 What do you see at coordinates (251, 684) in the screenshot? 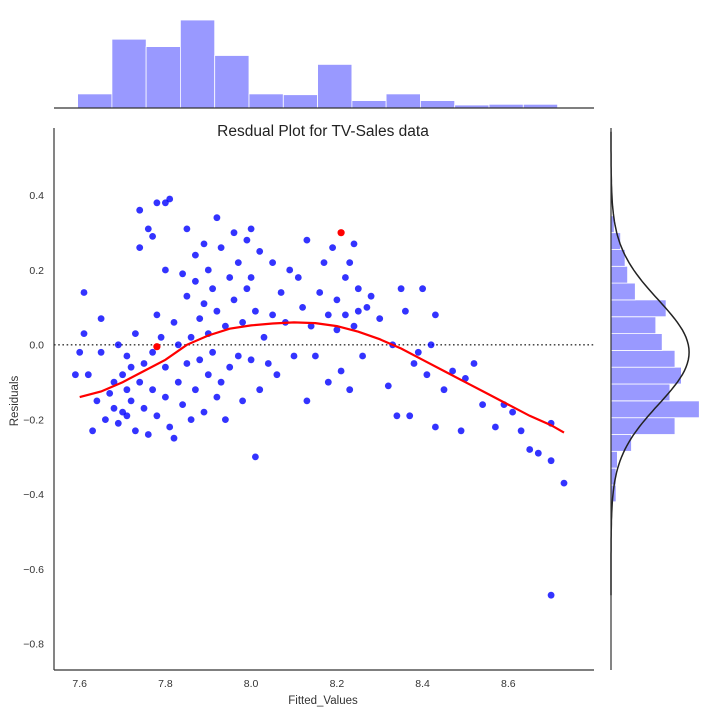
I see `x-tick-label: 8.0` at bounding box center [251, 684].